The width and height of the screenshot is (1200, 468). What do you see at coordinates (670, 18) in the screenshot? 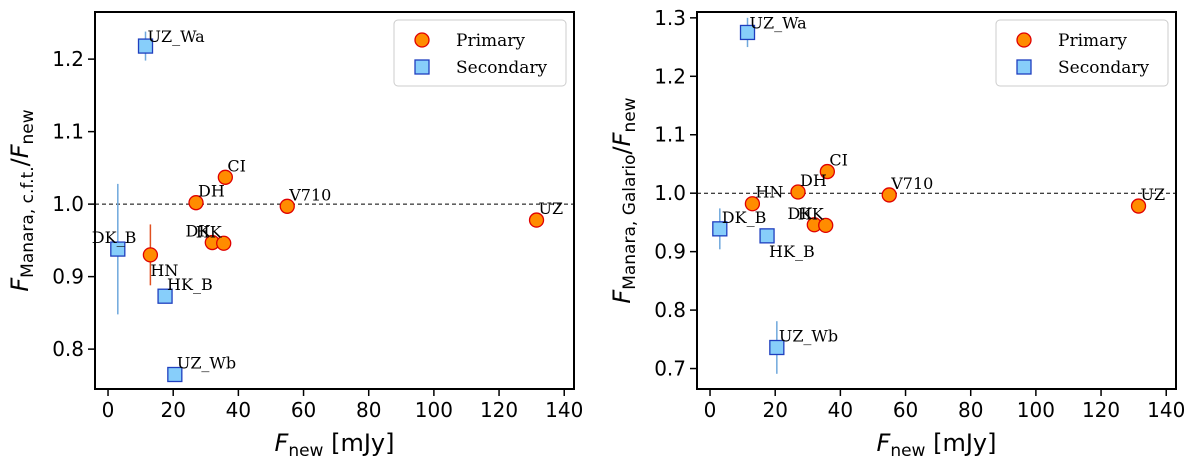
I see `y-tick-label: 1.3` at bounding box center [670, 18].